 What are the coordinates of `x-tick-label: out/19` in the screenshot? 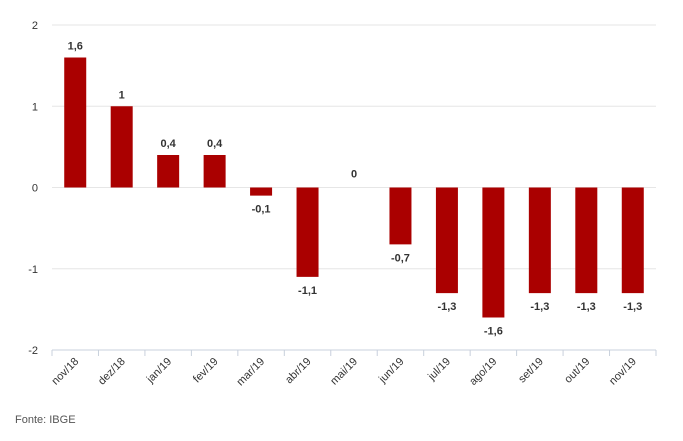 It's located at (577, 371).